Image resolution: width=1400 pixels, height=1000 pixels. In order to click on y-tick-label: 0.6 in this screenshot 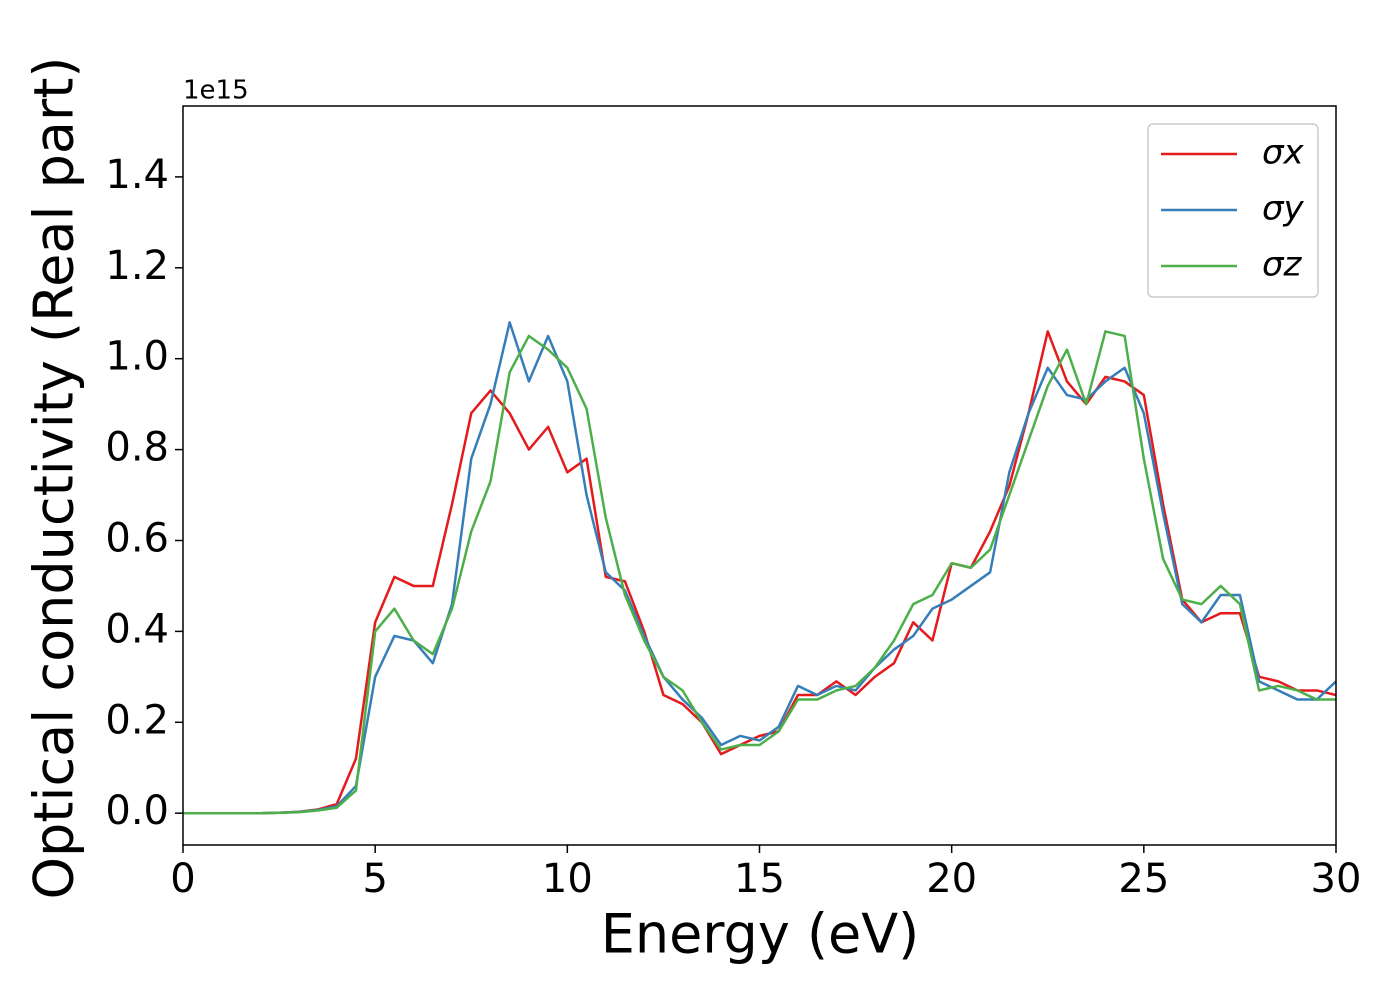, I will do `click(137, 538)`.